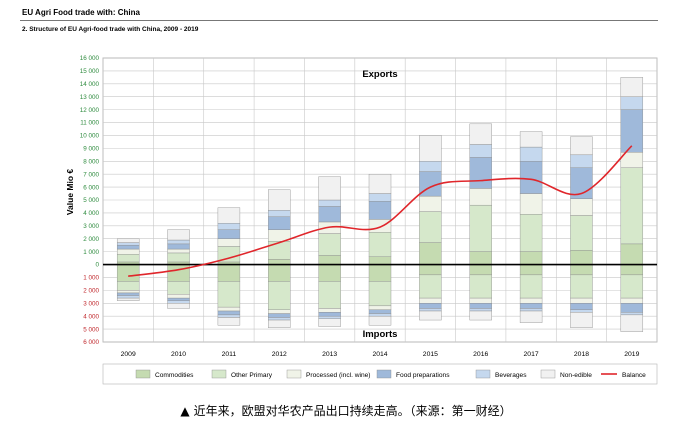 This screenshot has width=692, height=431. I want to click on x-tick-label: 2014, so click(379, 354).